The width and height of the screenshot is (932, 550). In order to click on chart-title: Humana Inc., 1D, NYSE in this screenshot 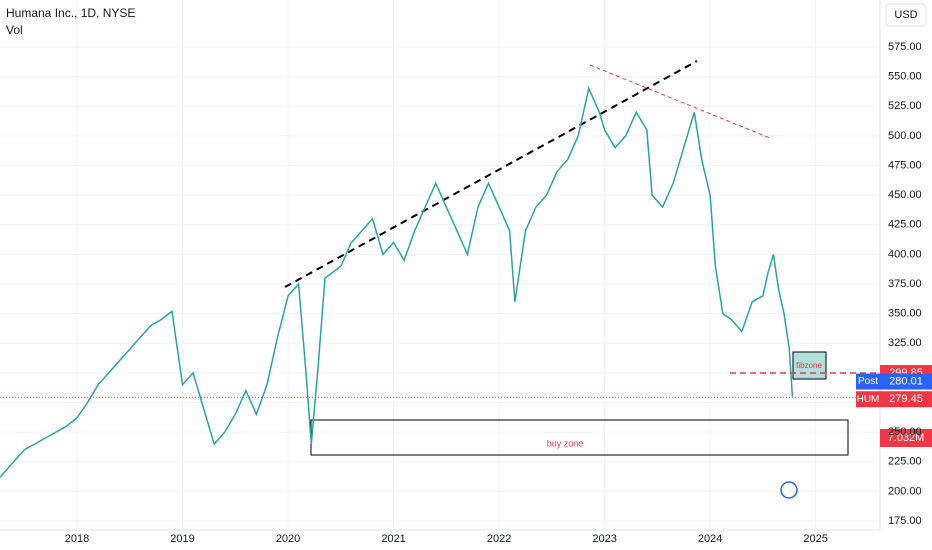, I will do `click(70, 13)`.